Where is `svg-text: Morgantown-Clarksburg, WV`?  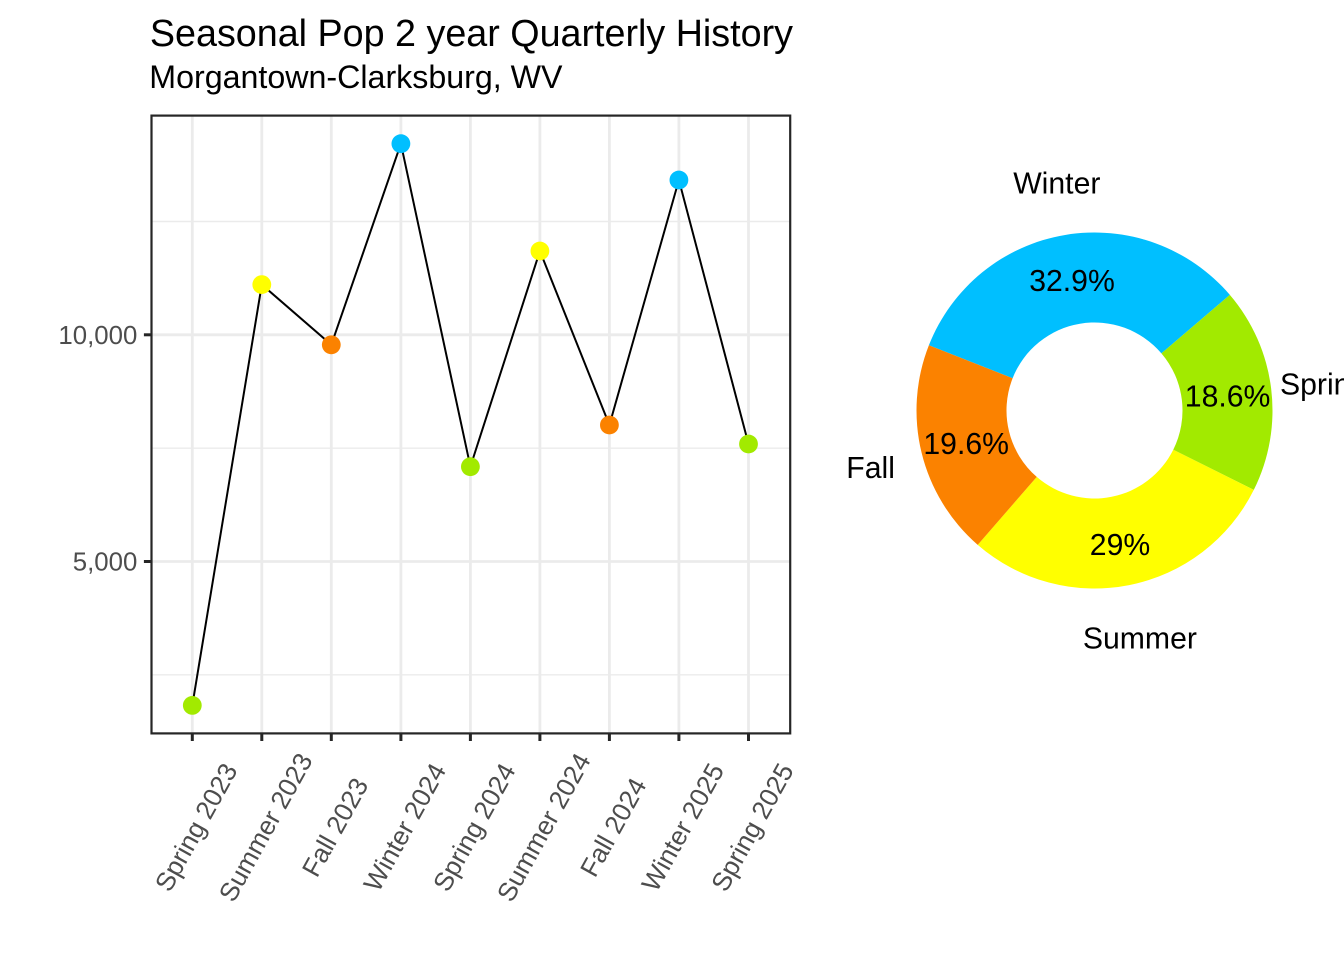
svg-text: Morgantown-Clarksburg, WV is located at coordinates (356, 77).